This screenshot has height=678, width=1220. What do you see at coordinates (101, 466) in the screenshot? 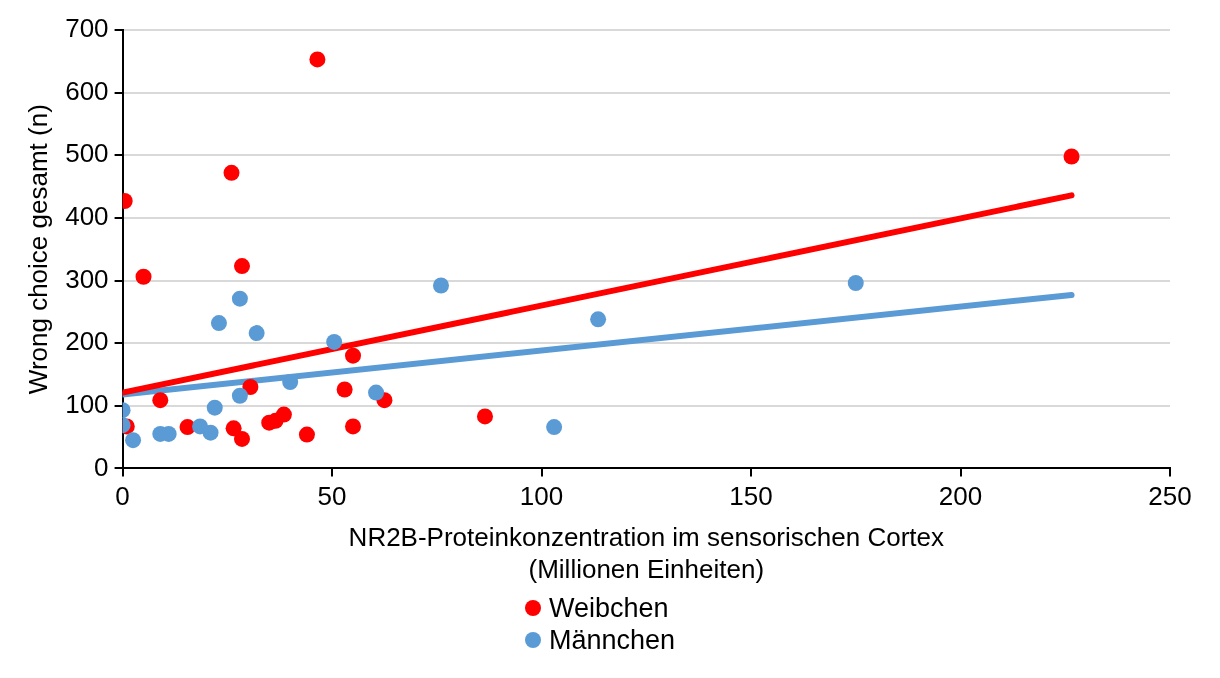
I see `y-tick-label: 0` at bounding box center [101, 466].